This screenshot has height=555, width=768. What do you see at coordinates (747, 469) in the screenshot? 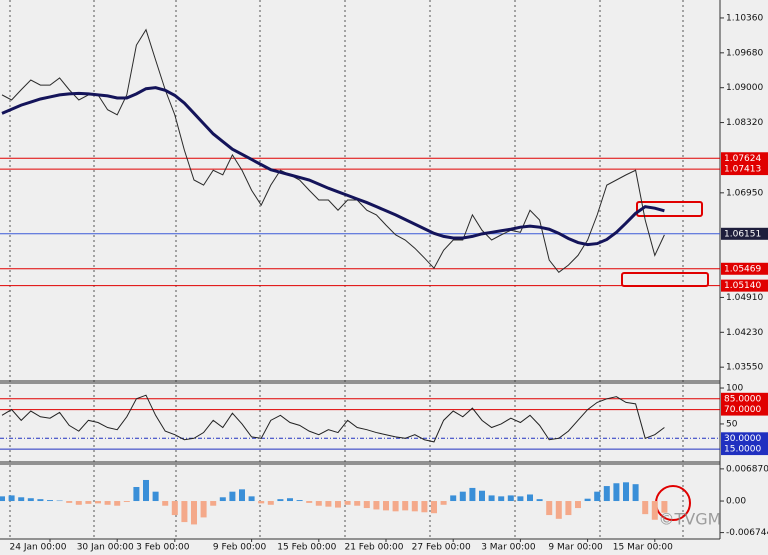
I see `y-tick-label: 0.0068709` at bounding box center [747, 469].